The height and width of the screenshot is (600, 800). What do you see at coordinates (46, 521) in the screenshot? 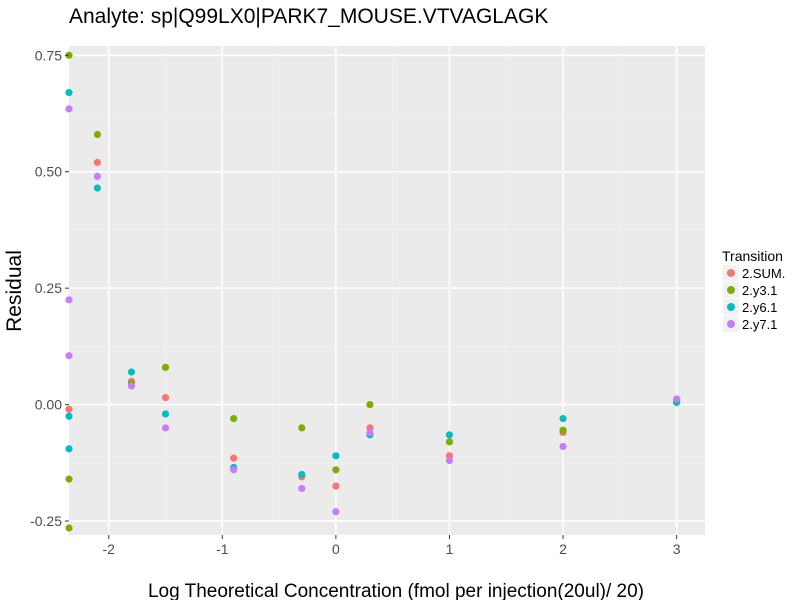
I see `y-tick-label: -0.25` at bounding box center [46, 521].